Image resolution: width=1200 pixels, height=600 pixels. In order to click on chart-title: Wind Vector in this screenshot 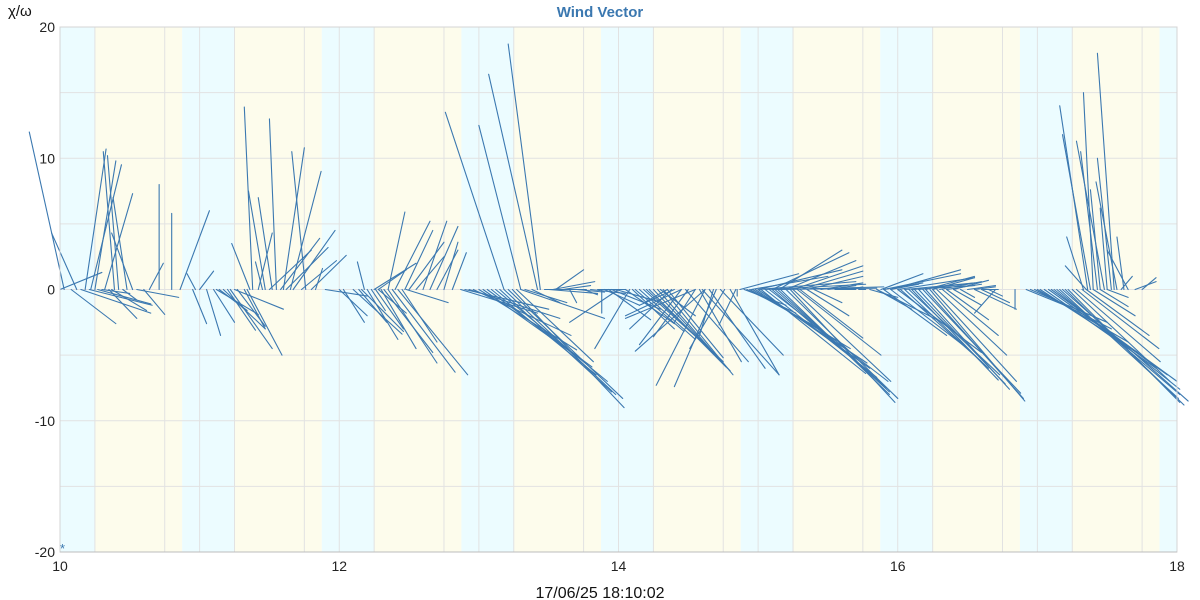, I will do `click(600, 12)`.